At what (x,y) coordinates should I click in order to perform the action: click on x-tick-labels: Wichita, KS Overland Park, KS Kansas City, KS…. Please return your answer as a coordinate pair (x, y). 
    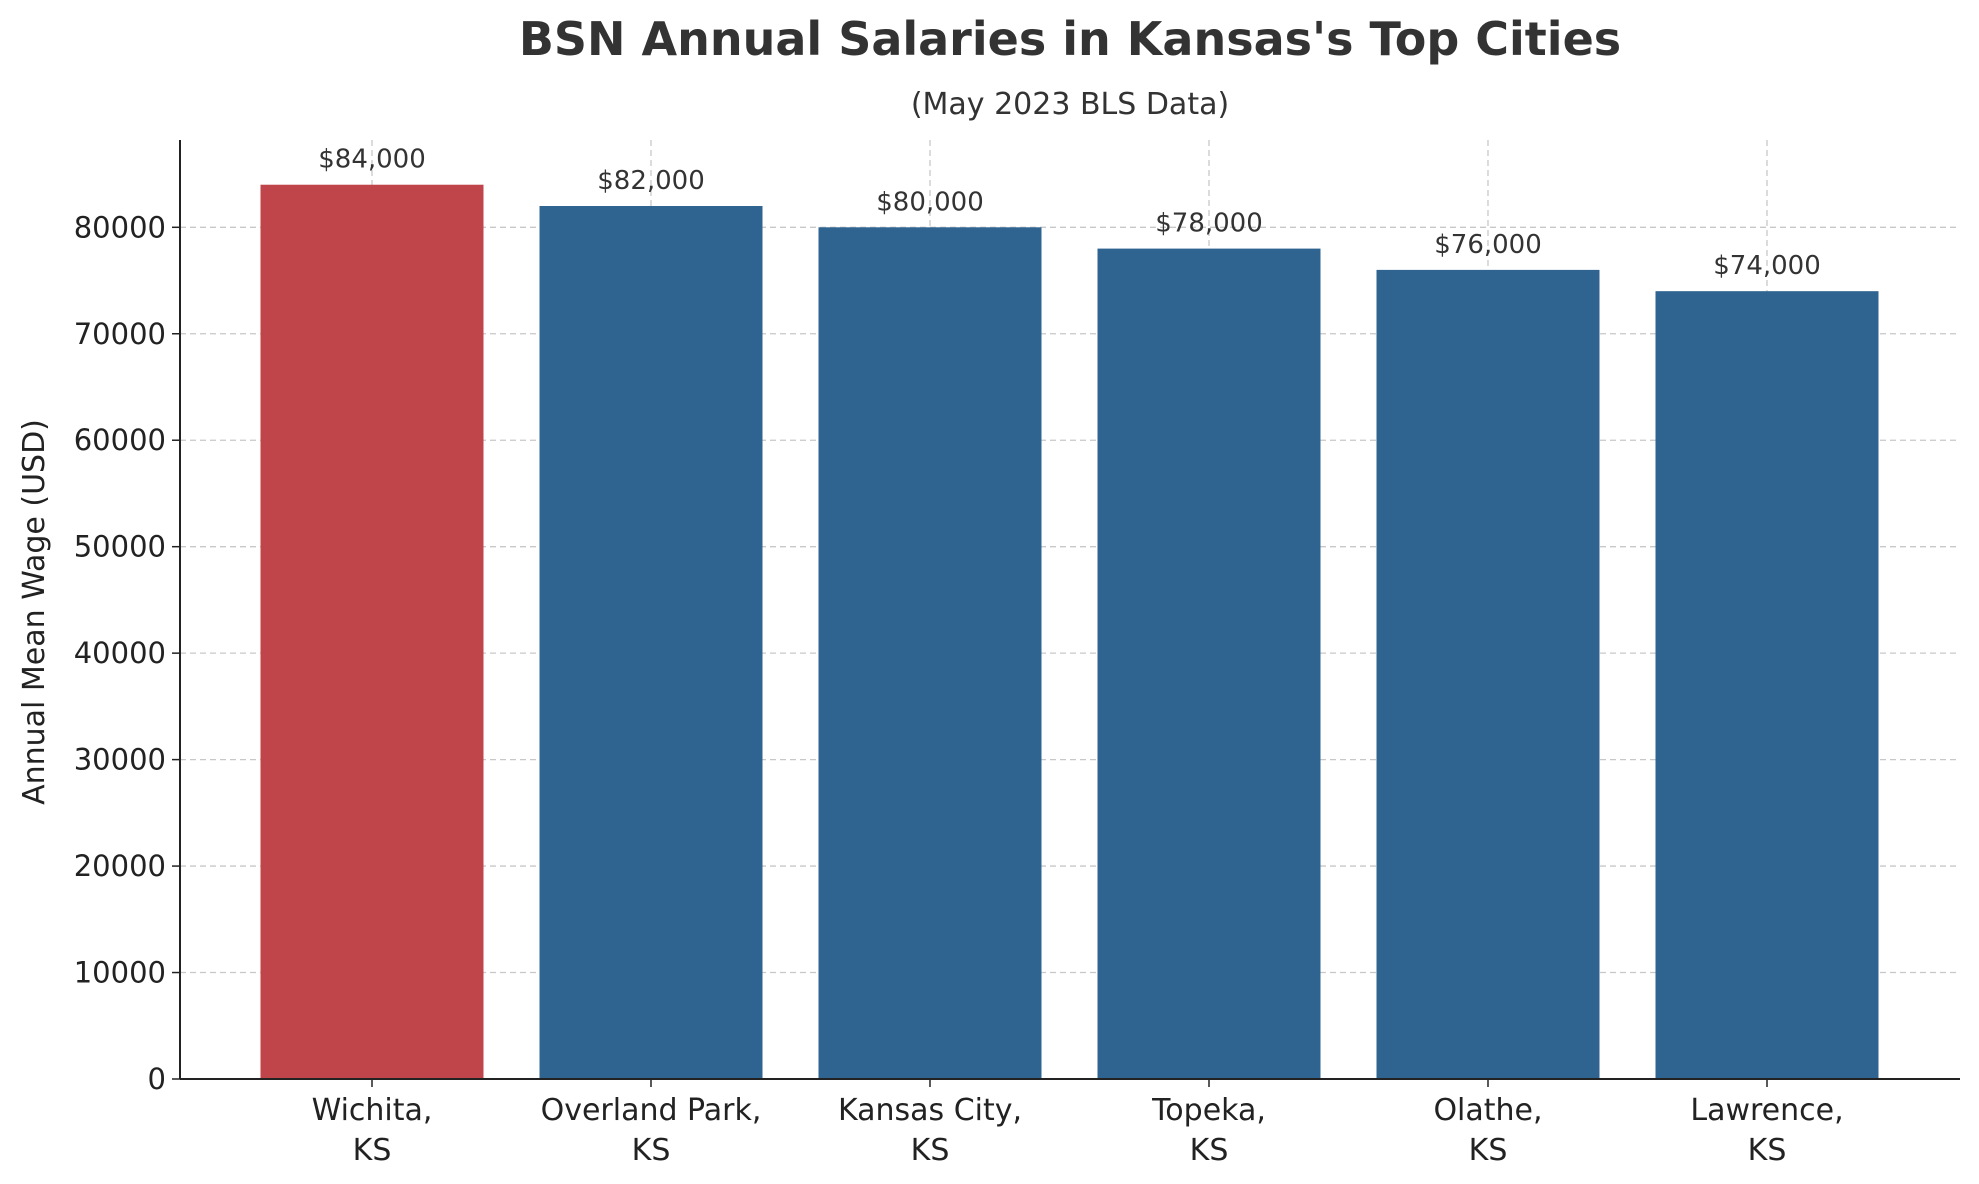
    Looking at the image, I should click on (1078, 1130).